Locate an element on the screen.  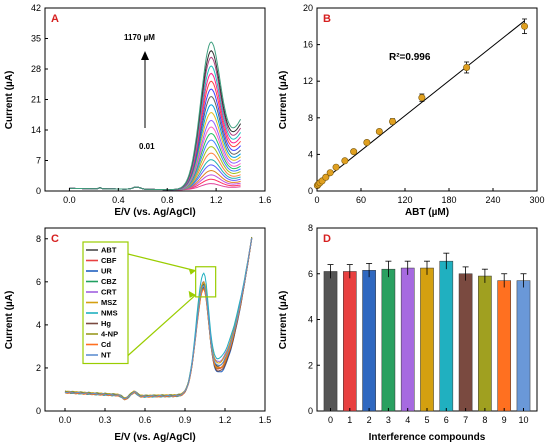
panel-d-letter: D is located at coordinates (327, 239).